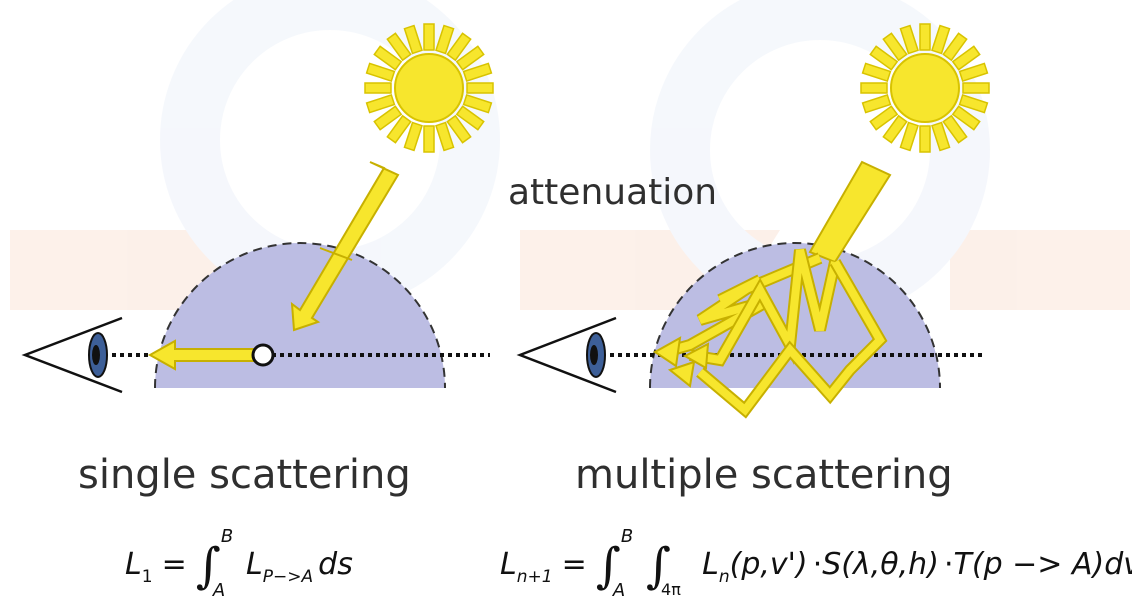  I want to click on attenuation-label: attenuation, so click(613, 192).